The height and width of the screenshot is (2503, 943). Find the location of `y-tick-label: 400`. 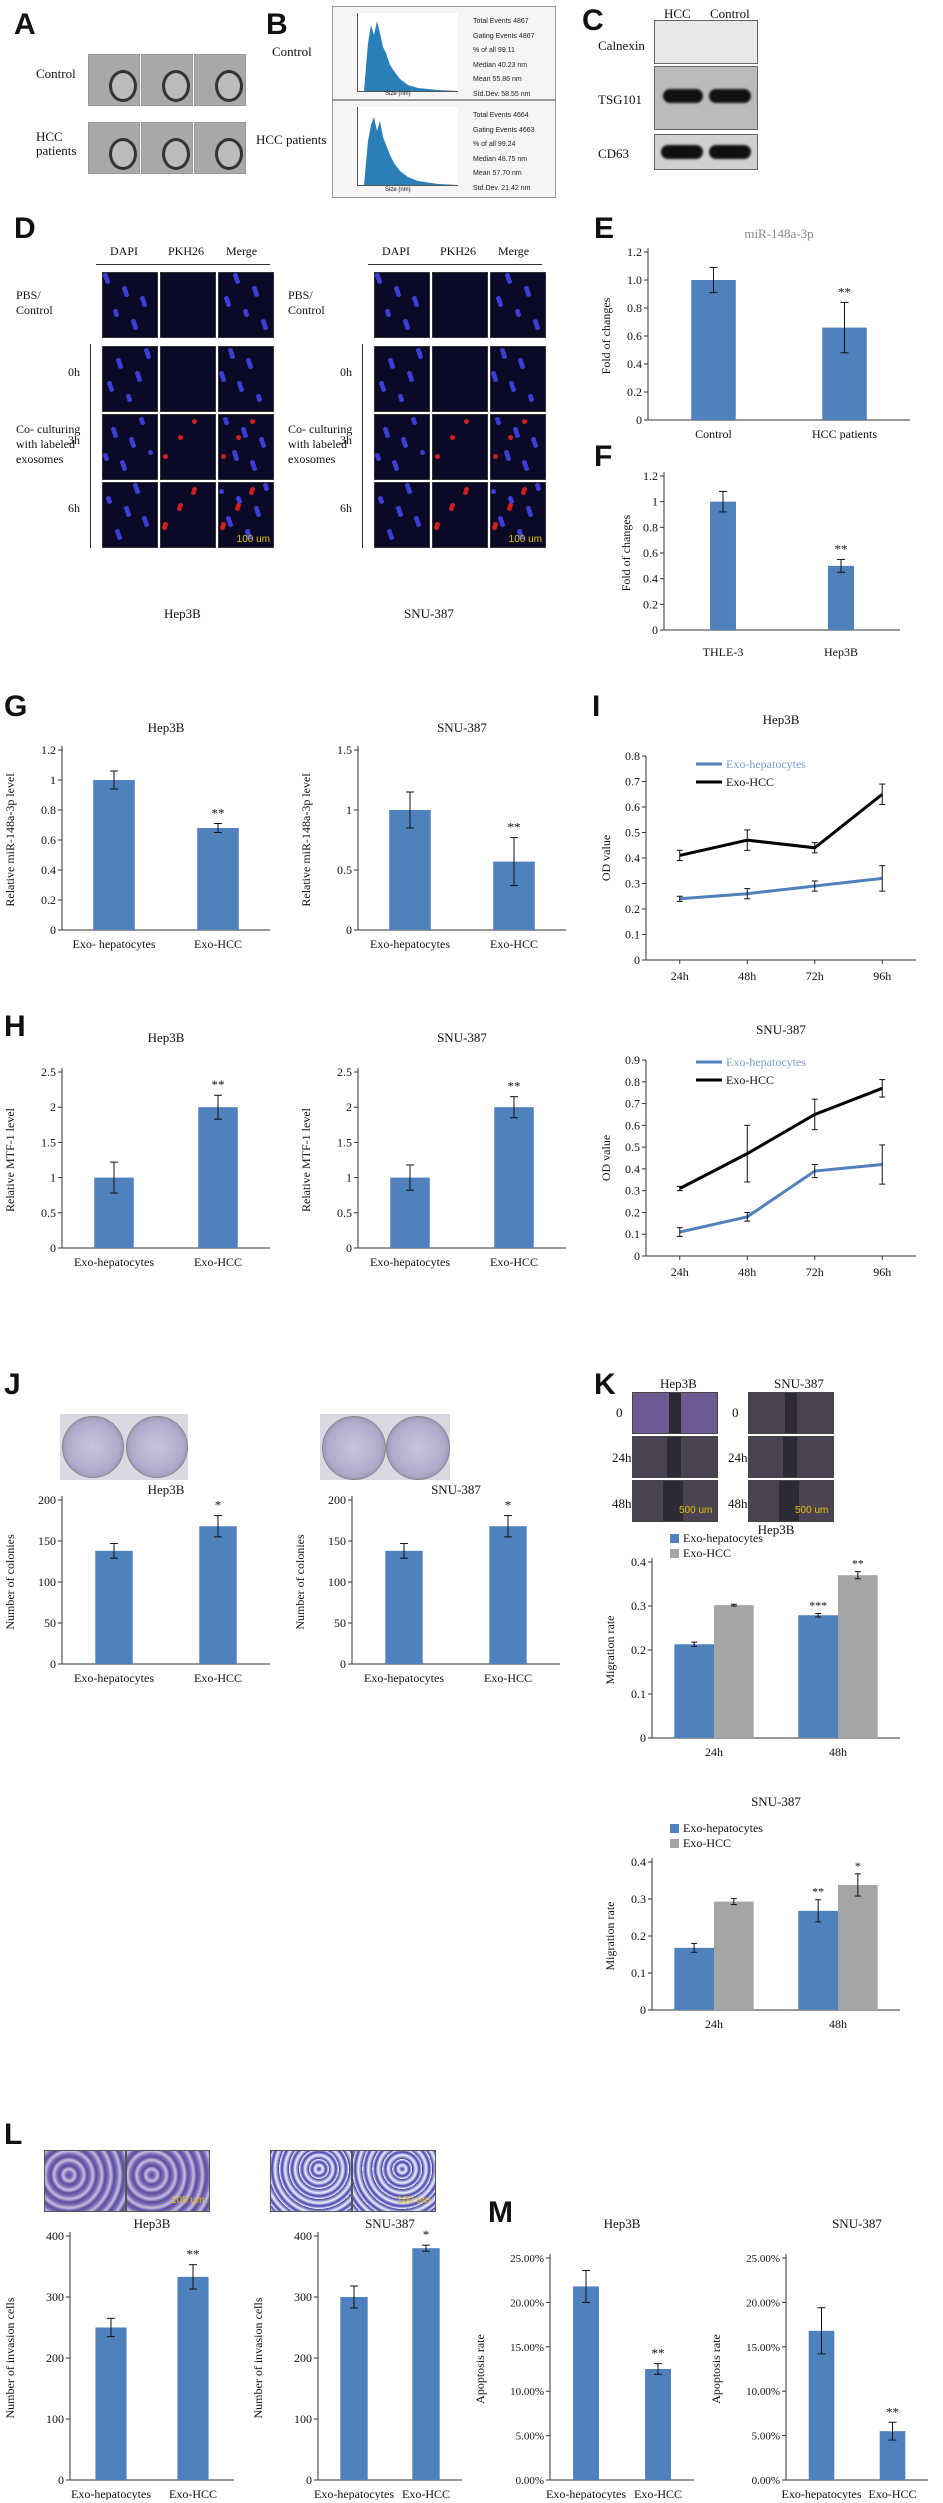

y-tick-label: 400 is located at coordinates (55, 2236).